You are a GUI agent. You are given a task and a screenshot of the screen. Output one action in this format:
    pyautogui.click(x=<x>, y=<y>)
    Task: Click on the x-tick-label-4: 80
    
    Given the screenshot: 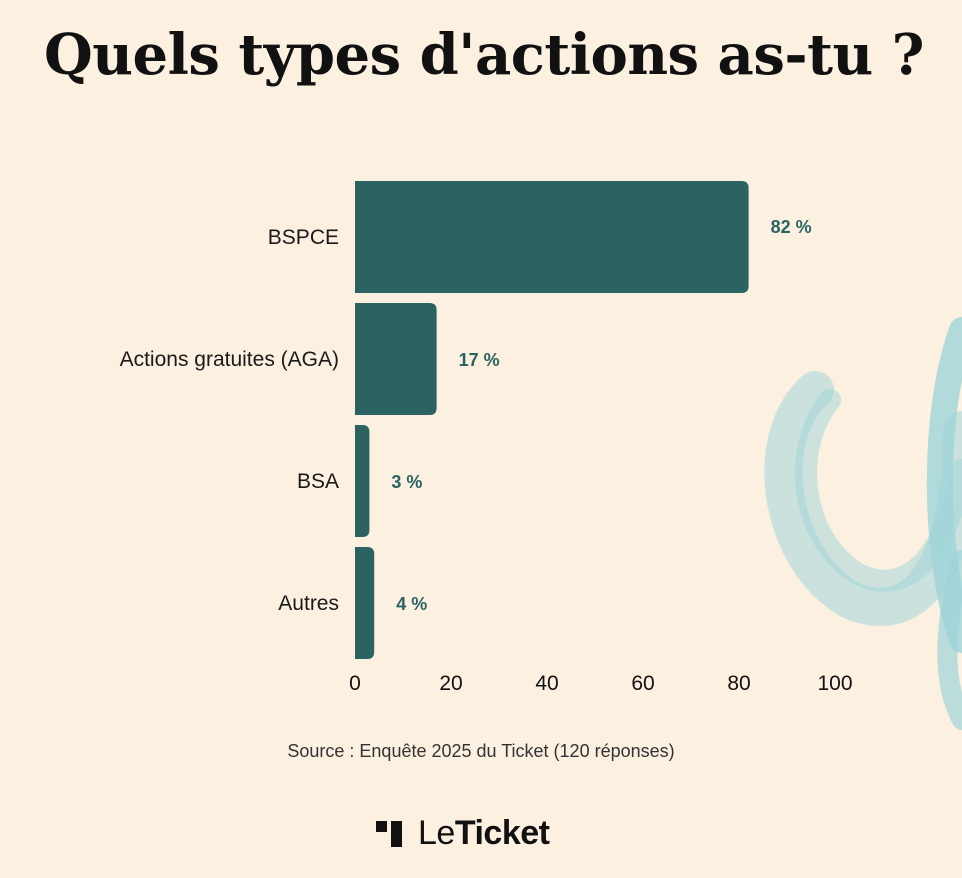 What is the action you would take?
    pyautogui.click(x=738, y=683)
    